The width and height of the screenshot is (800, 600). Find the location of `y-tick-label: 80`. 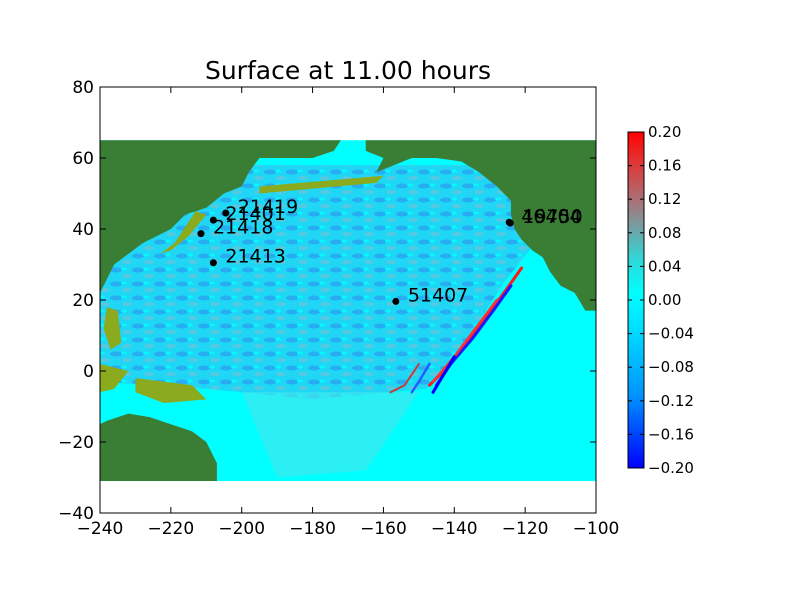

y-tick-label: 80 is located at coordinates (83, 88).